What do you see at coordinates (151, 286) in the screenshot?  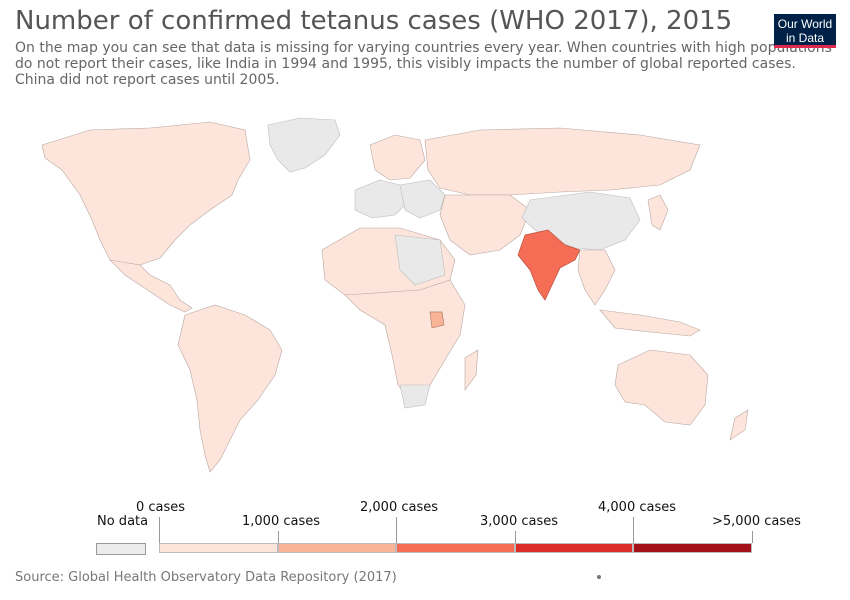 I see `mexico-central-america` at bounding box center [151, 286].